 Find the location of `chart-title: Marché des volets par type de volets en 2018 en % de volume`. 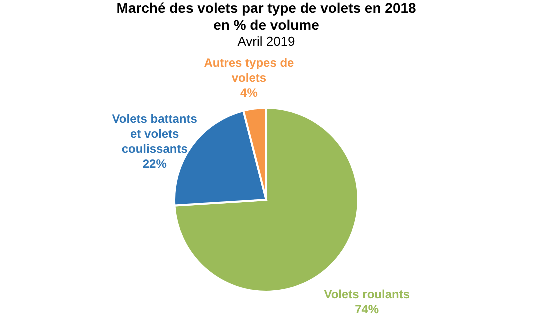

chart-title: Marché des volets par type de volets en 2018 en % de volume is located at coordinates (266, 17).